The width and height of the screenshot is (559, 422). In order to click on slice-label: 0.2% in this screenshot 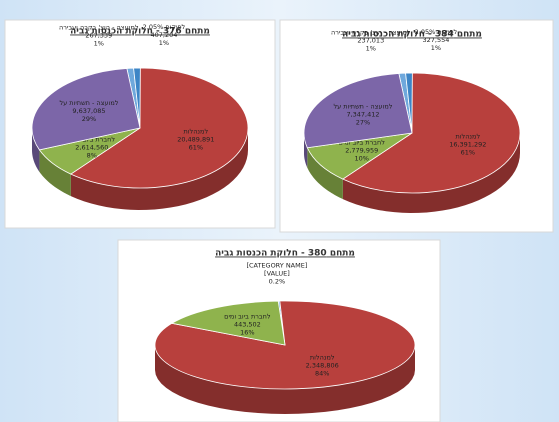, I will do `click(277, 282)`.